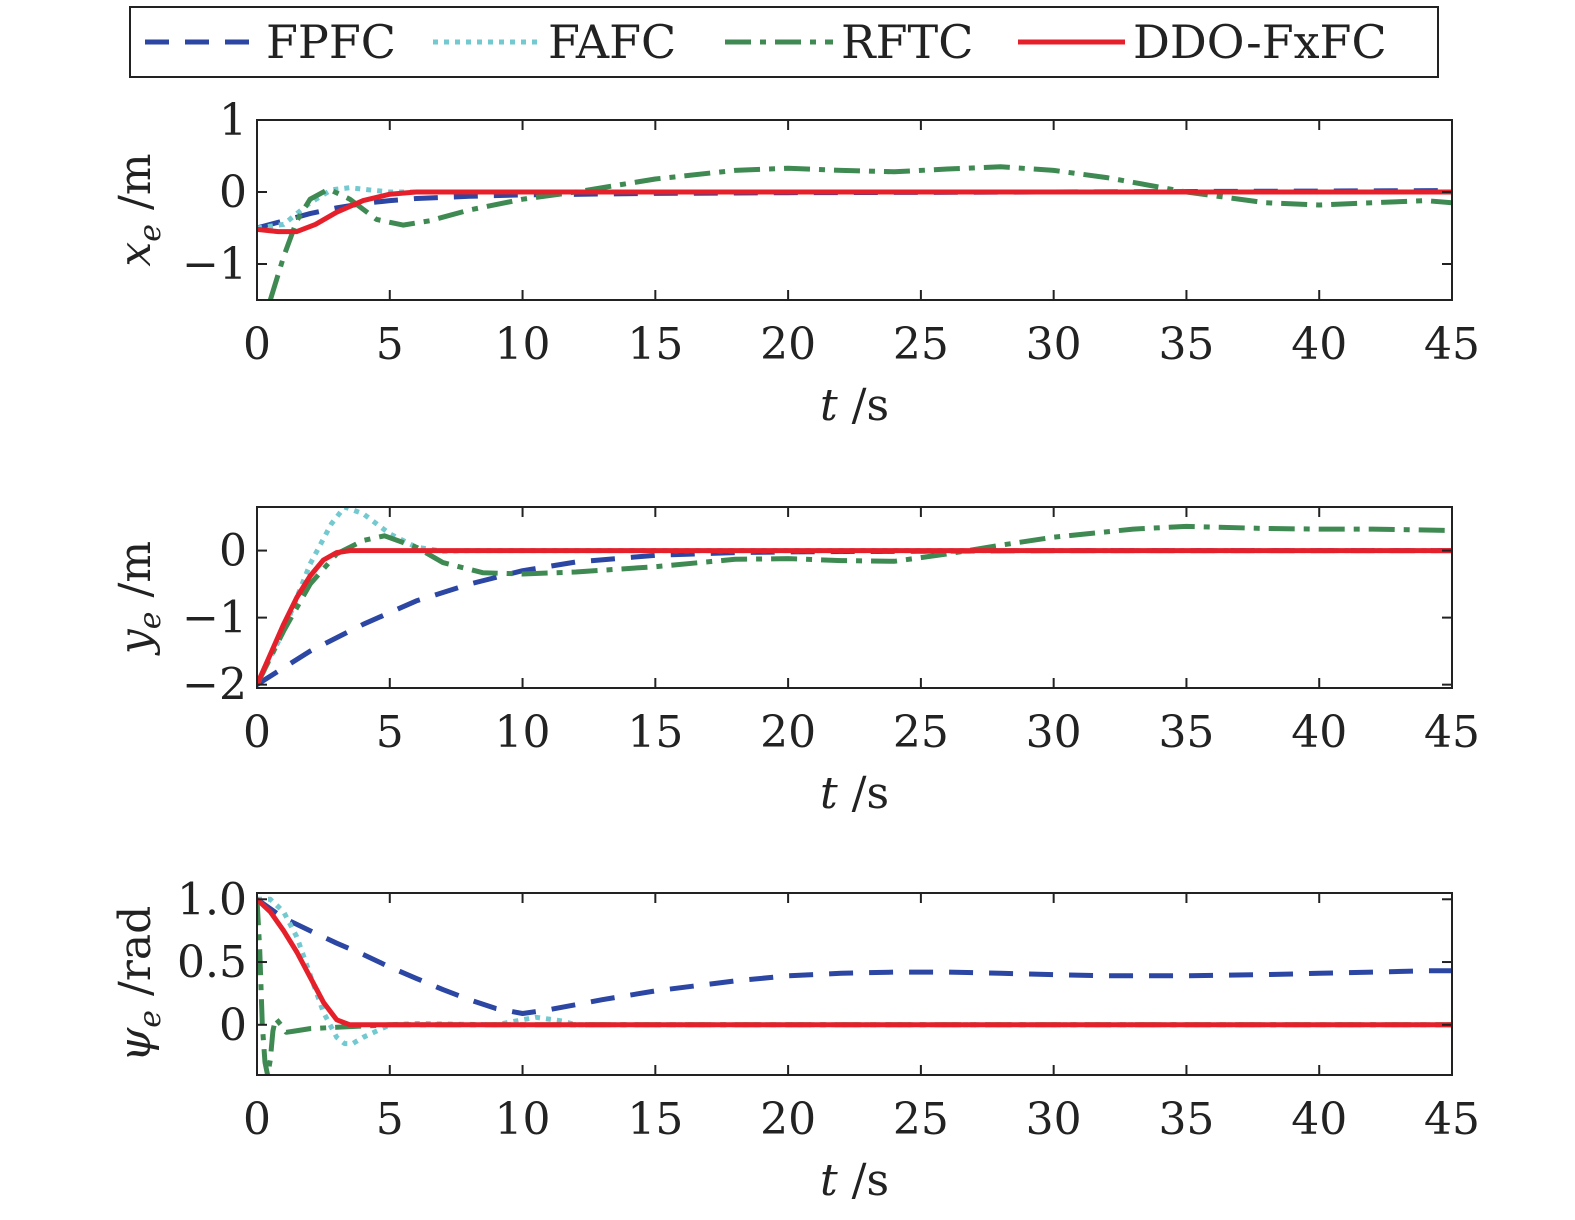 Image resolution: width=1575 pixels, height=1220 pixels. What do you see at coordinates (1260, 42) in the screenshot?
I see `legend-label: DDO-FxFC` at bounding box center [1260, 42].